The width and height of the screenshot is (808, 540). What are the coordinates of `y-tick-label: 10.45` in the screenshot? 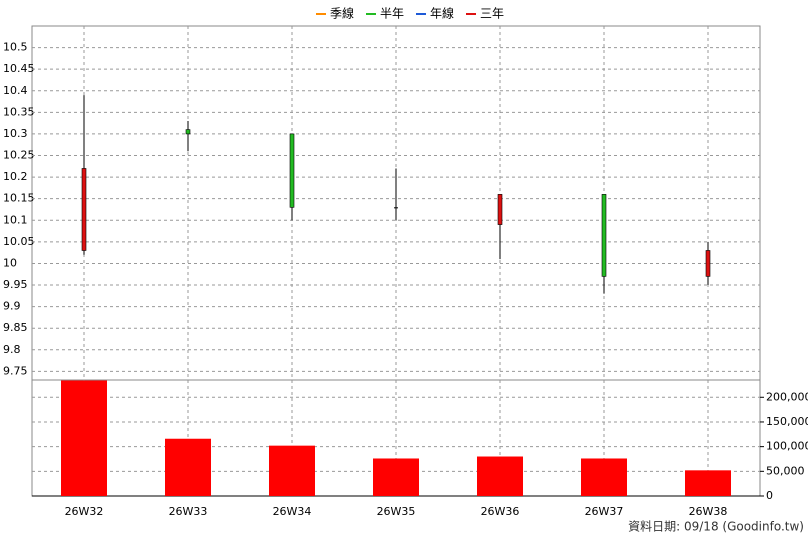 It's located at (19, 68).